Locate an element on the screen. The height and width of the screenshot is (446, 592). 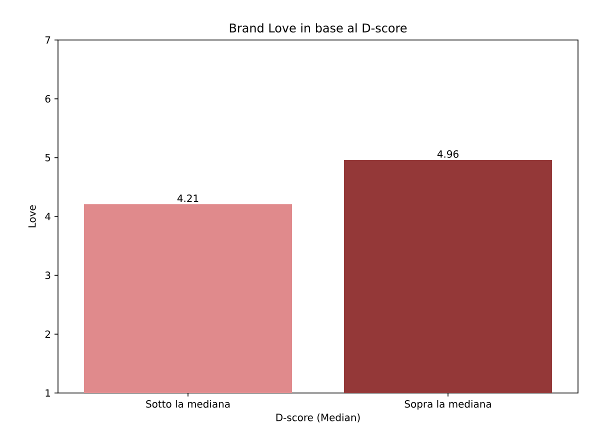
y-tick-label: 6 is located at coordinates (47, 99).